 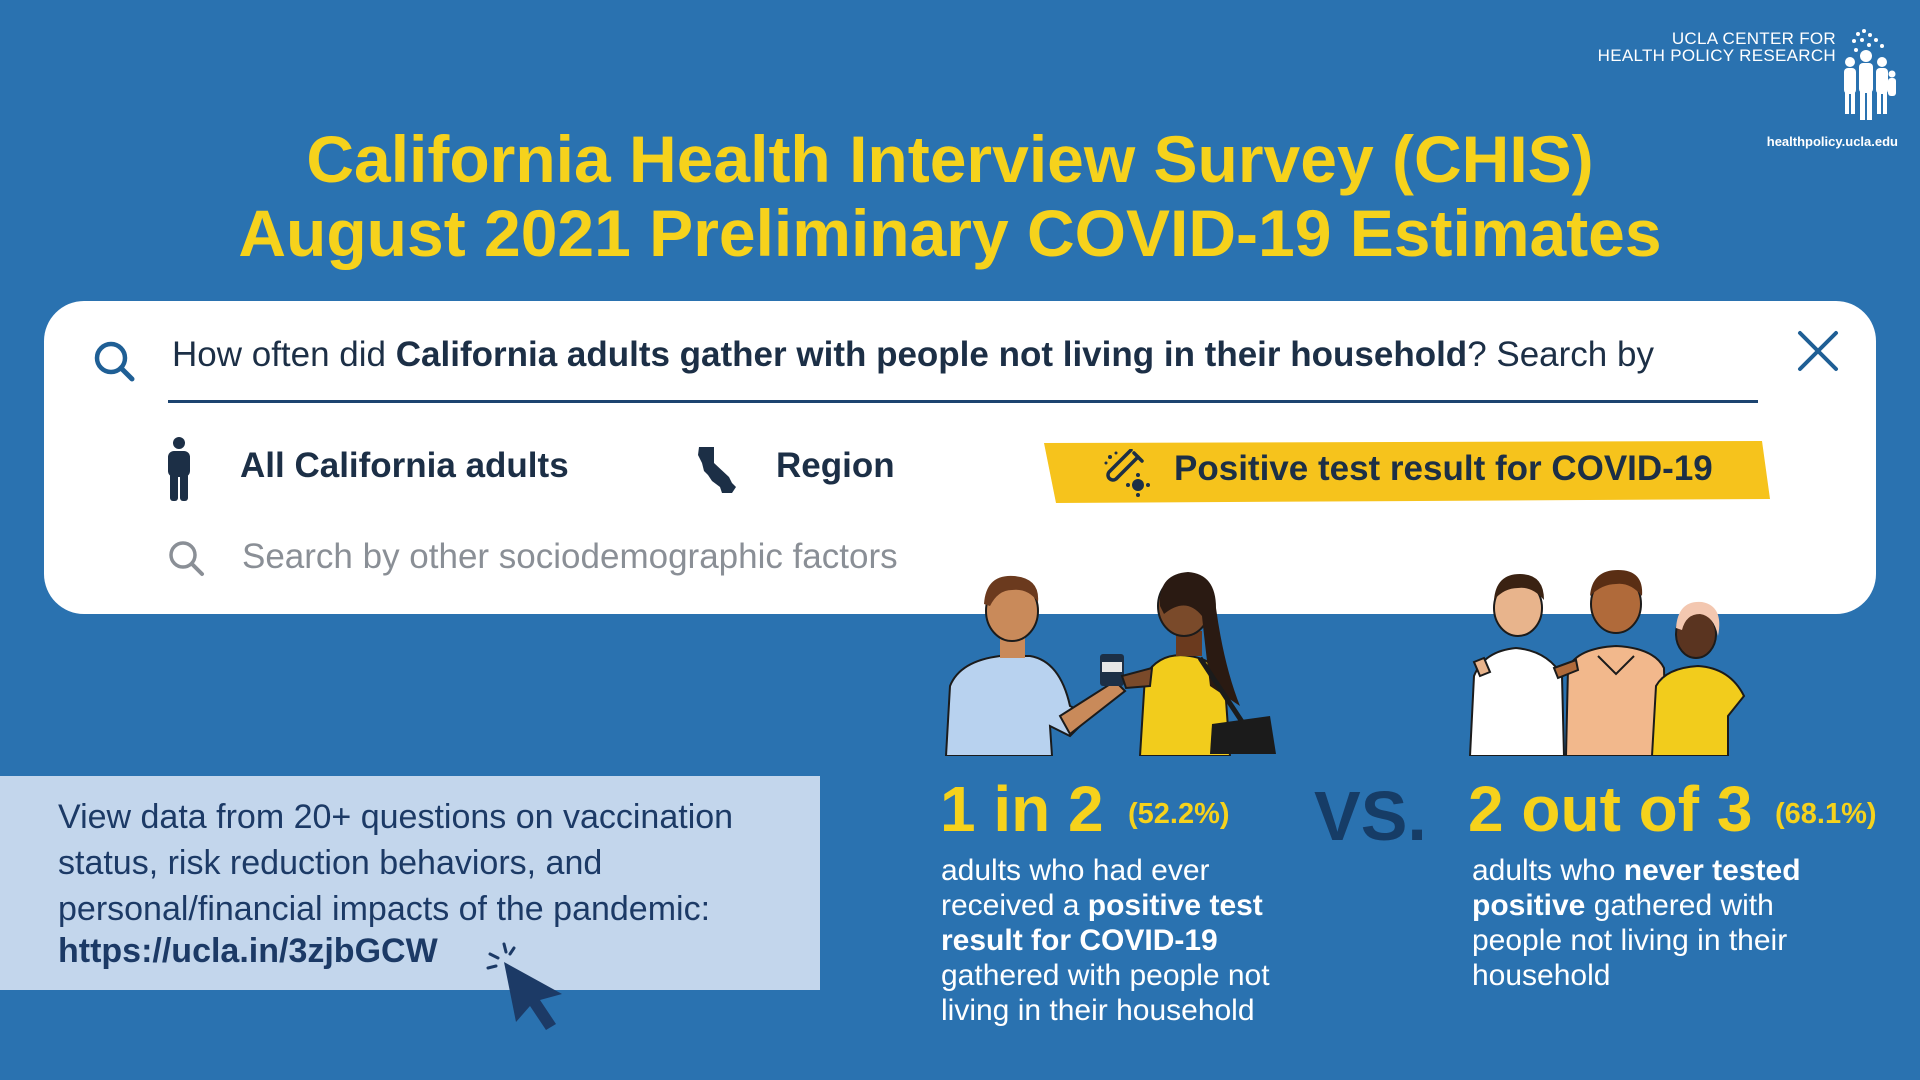 What do you see at coordinates (1818, 351) in the screenshot?
I see `close-icon` at bounding box center [1818, 351].